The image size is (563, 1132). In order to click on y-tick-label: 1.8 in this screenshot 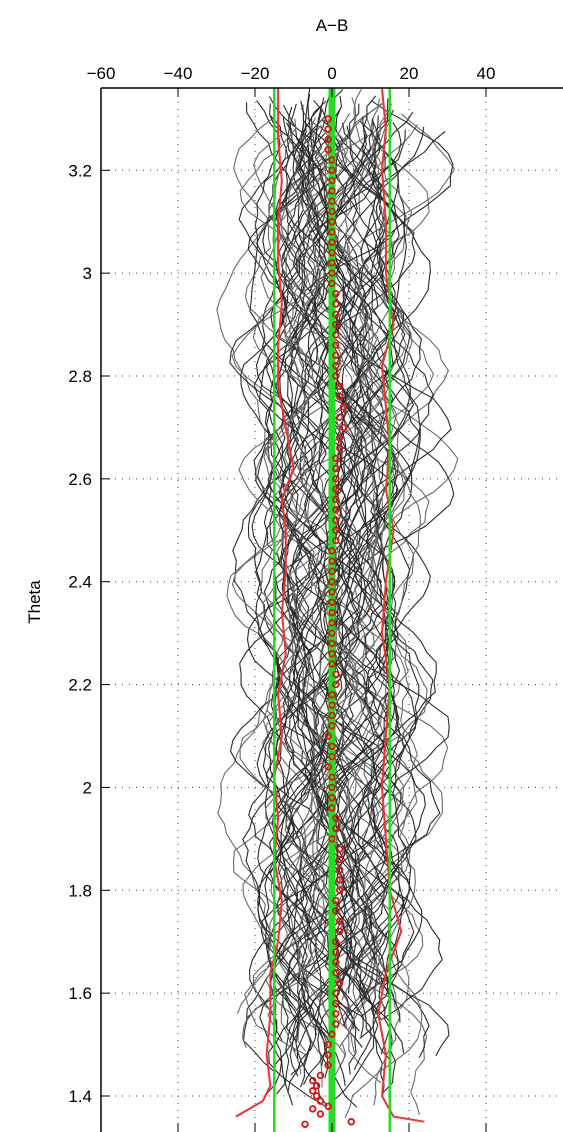, I will do `click(80, 890)`.